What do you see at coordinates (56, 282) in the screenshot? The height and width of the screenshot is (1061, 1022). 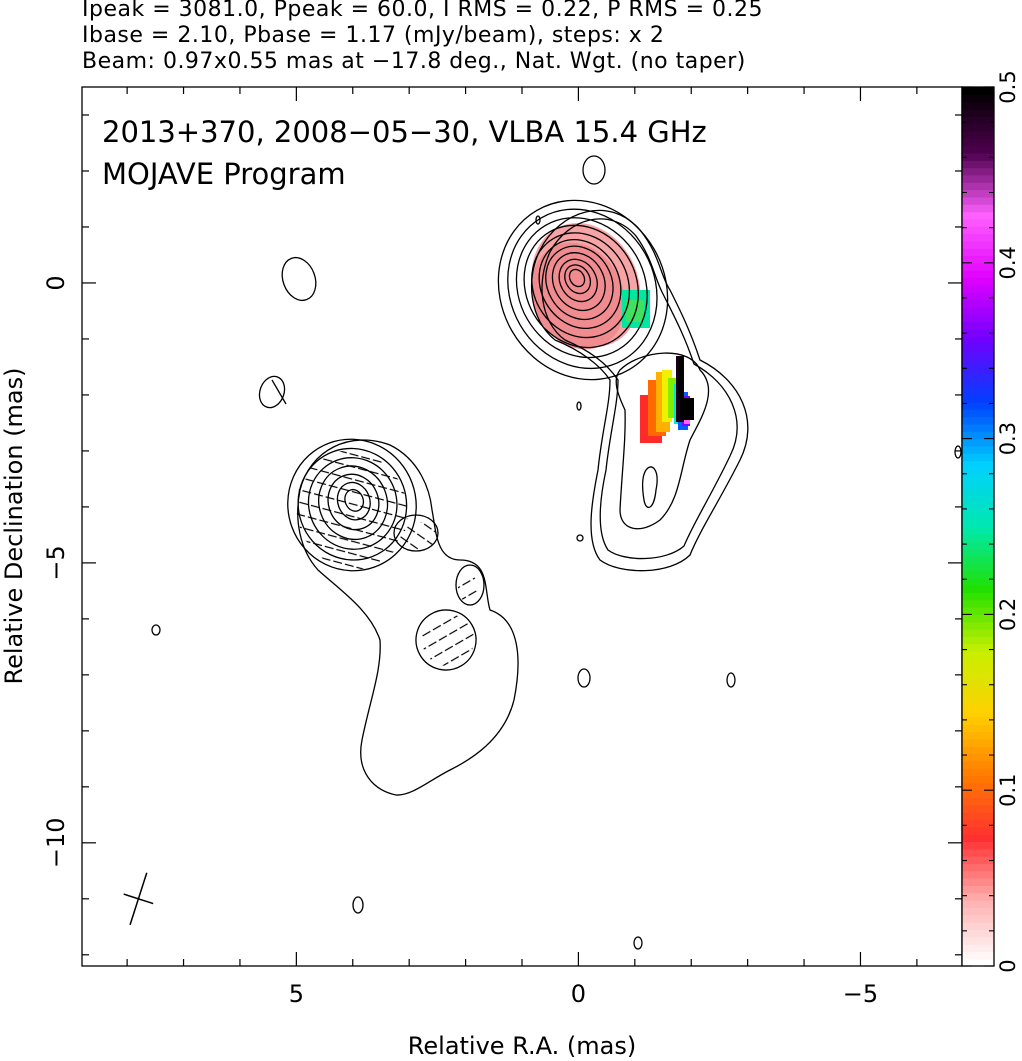 I see `y-tick-label: 0` at bounding box center [56, 282].